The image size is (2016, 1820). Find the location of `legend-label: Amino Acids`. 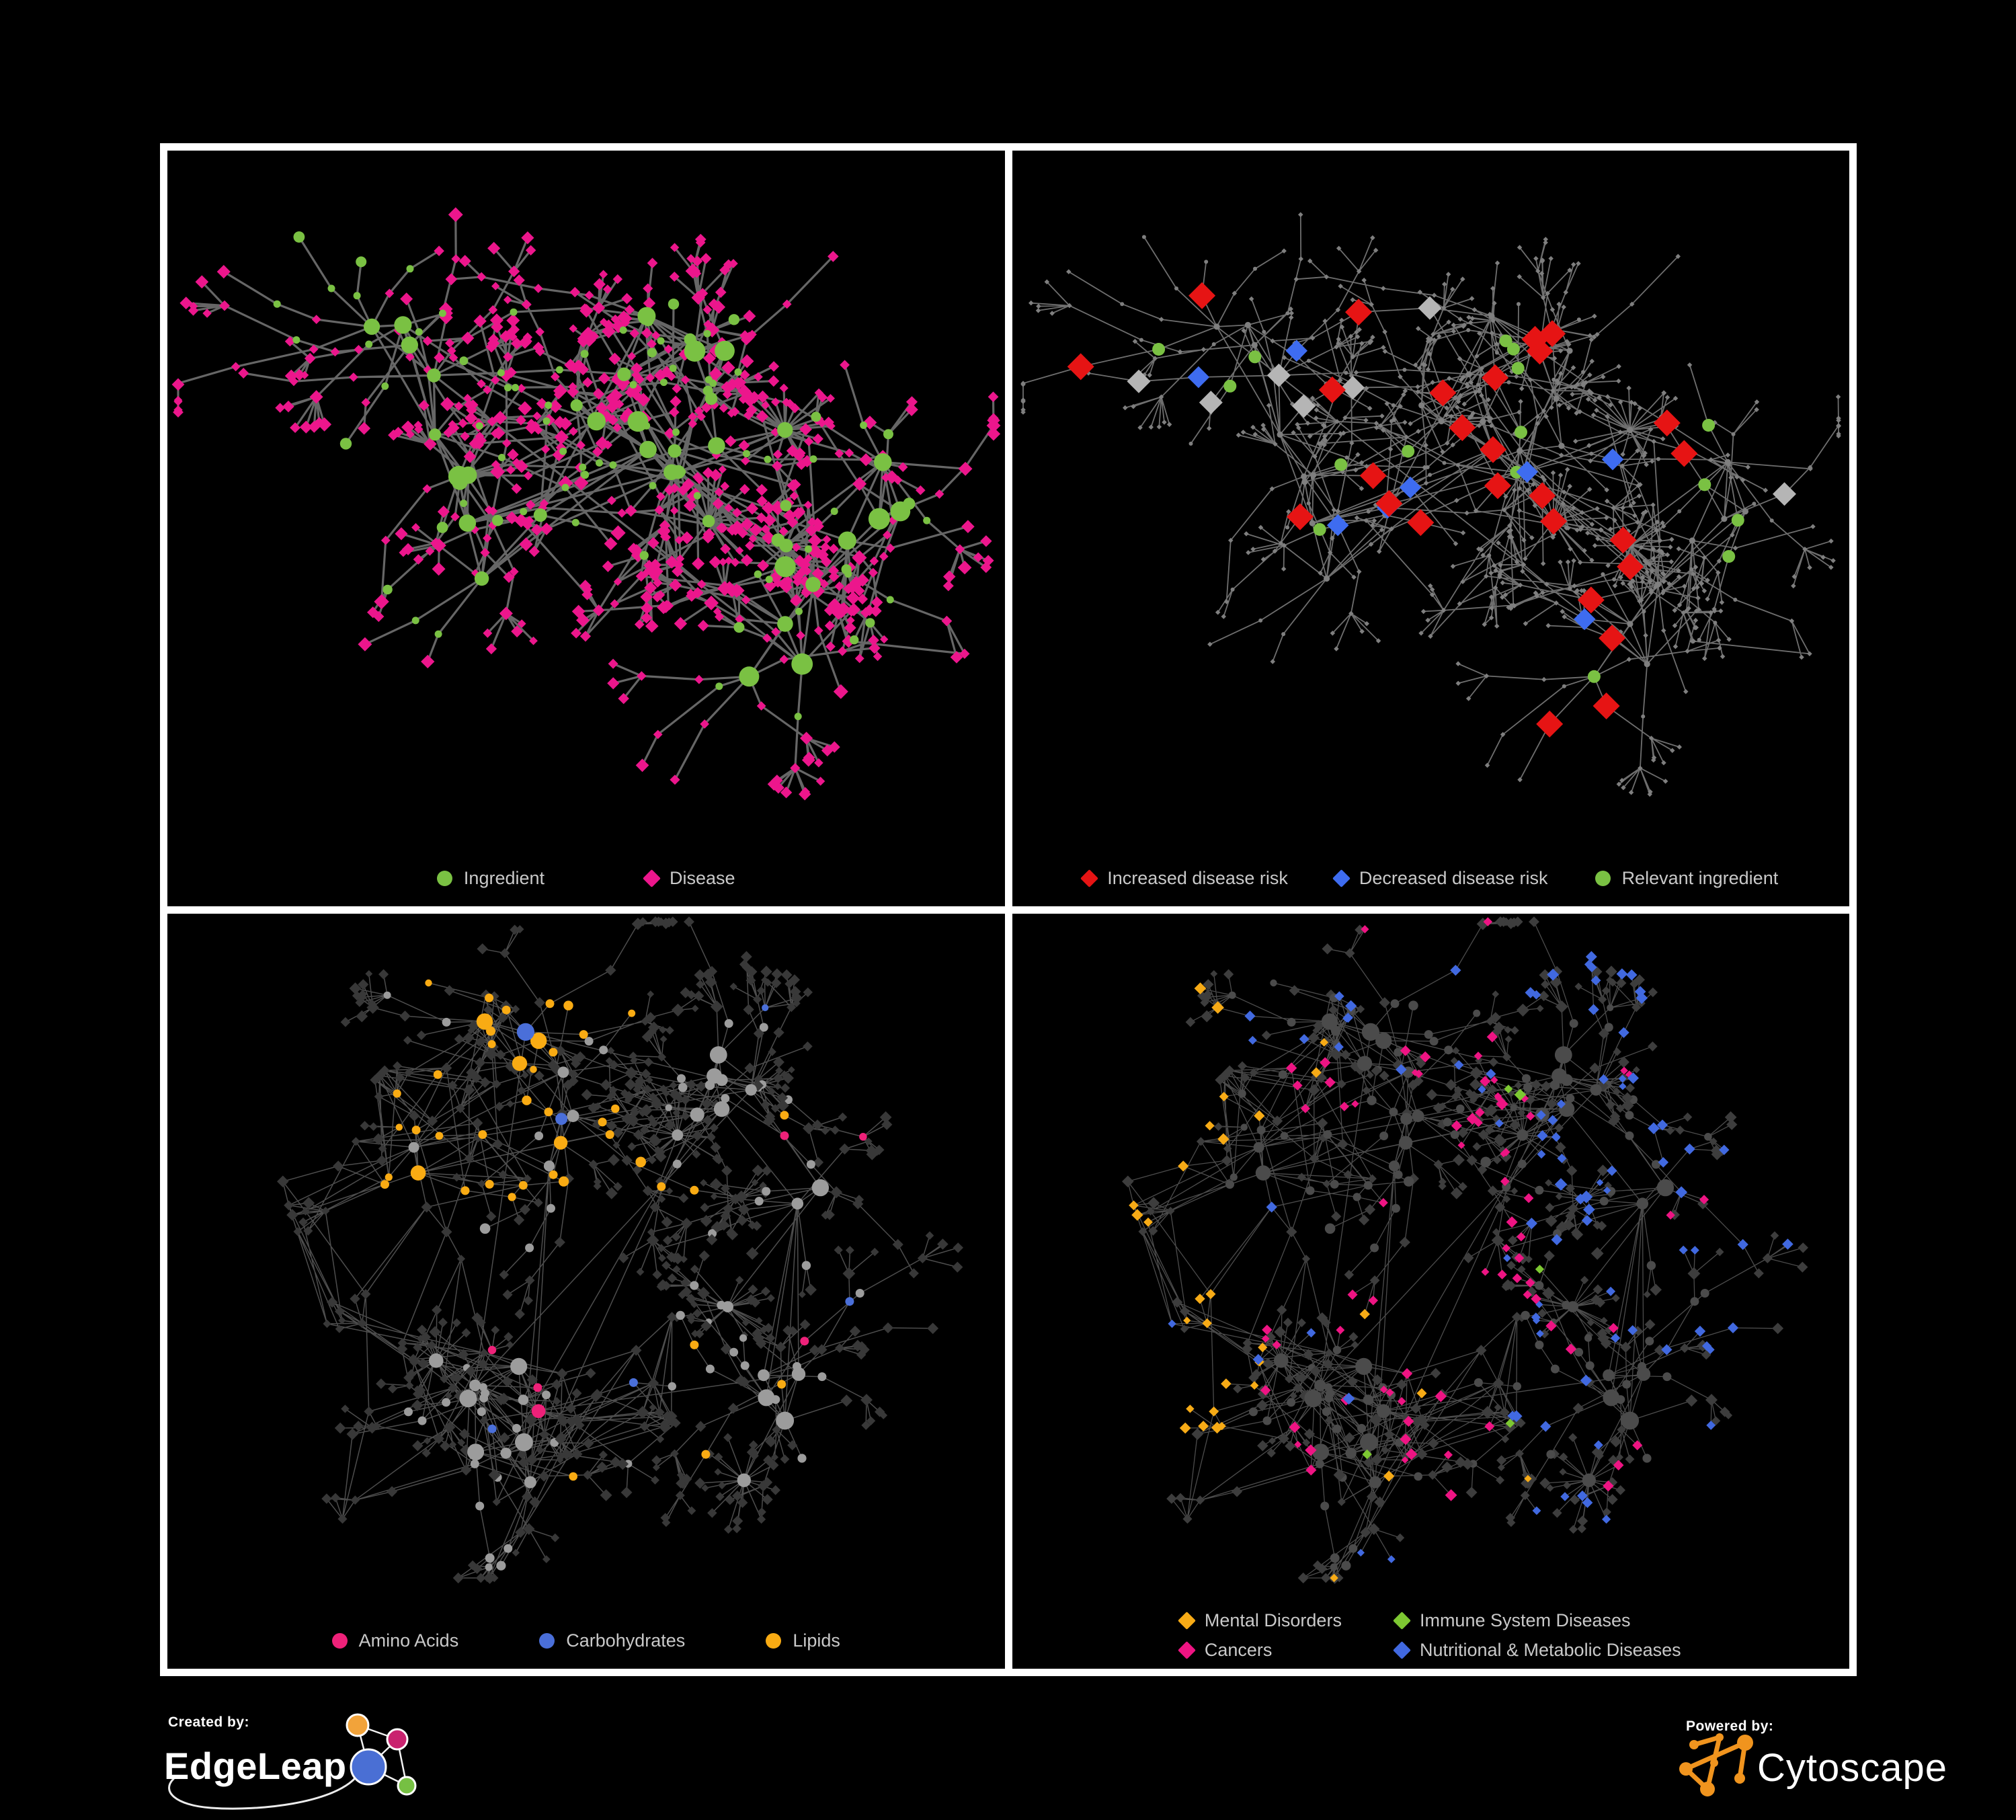

legend-label: Amino Acids is located at coordinates (408, 1640).